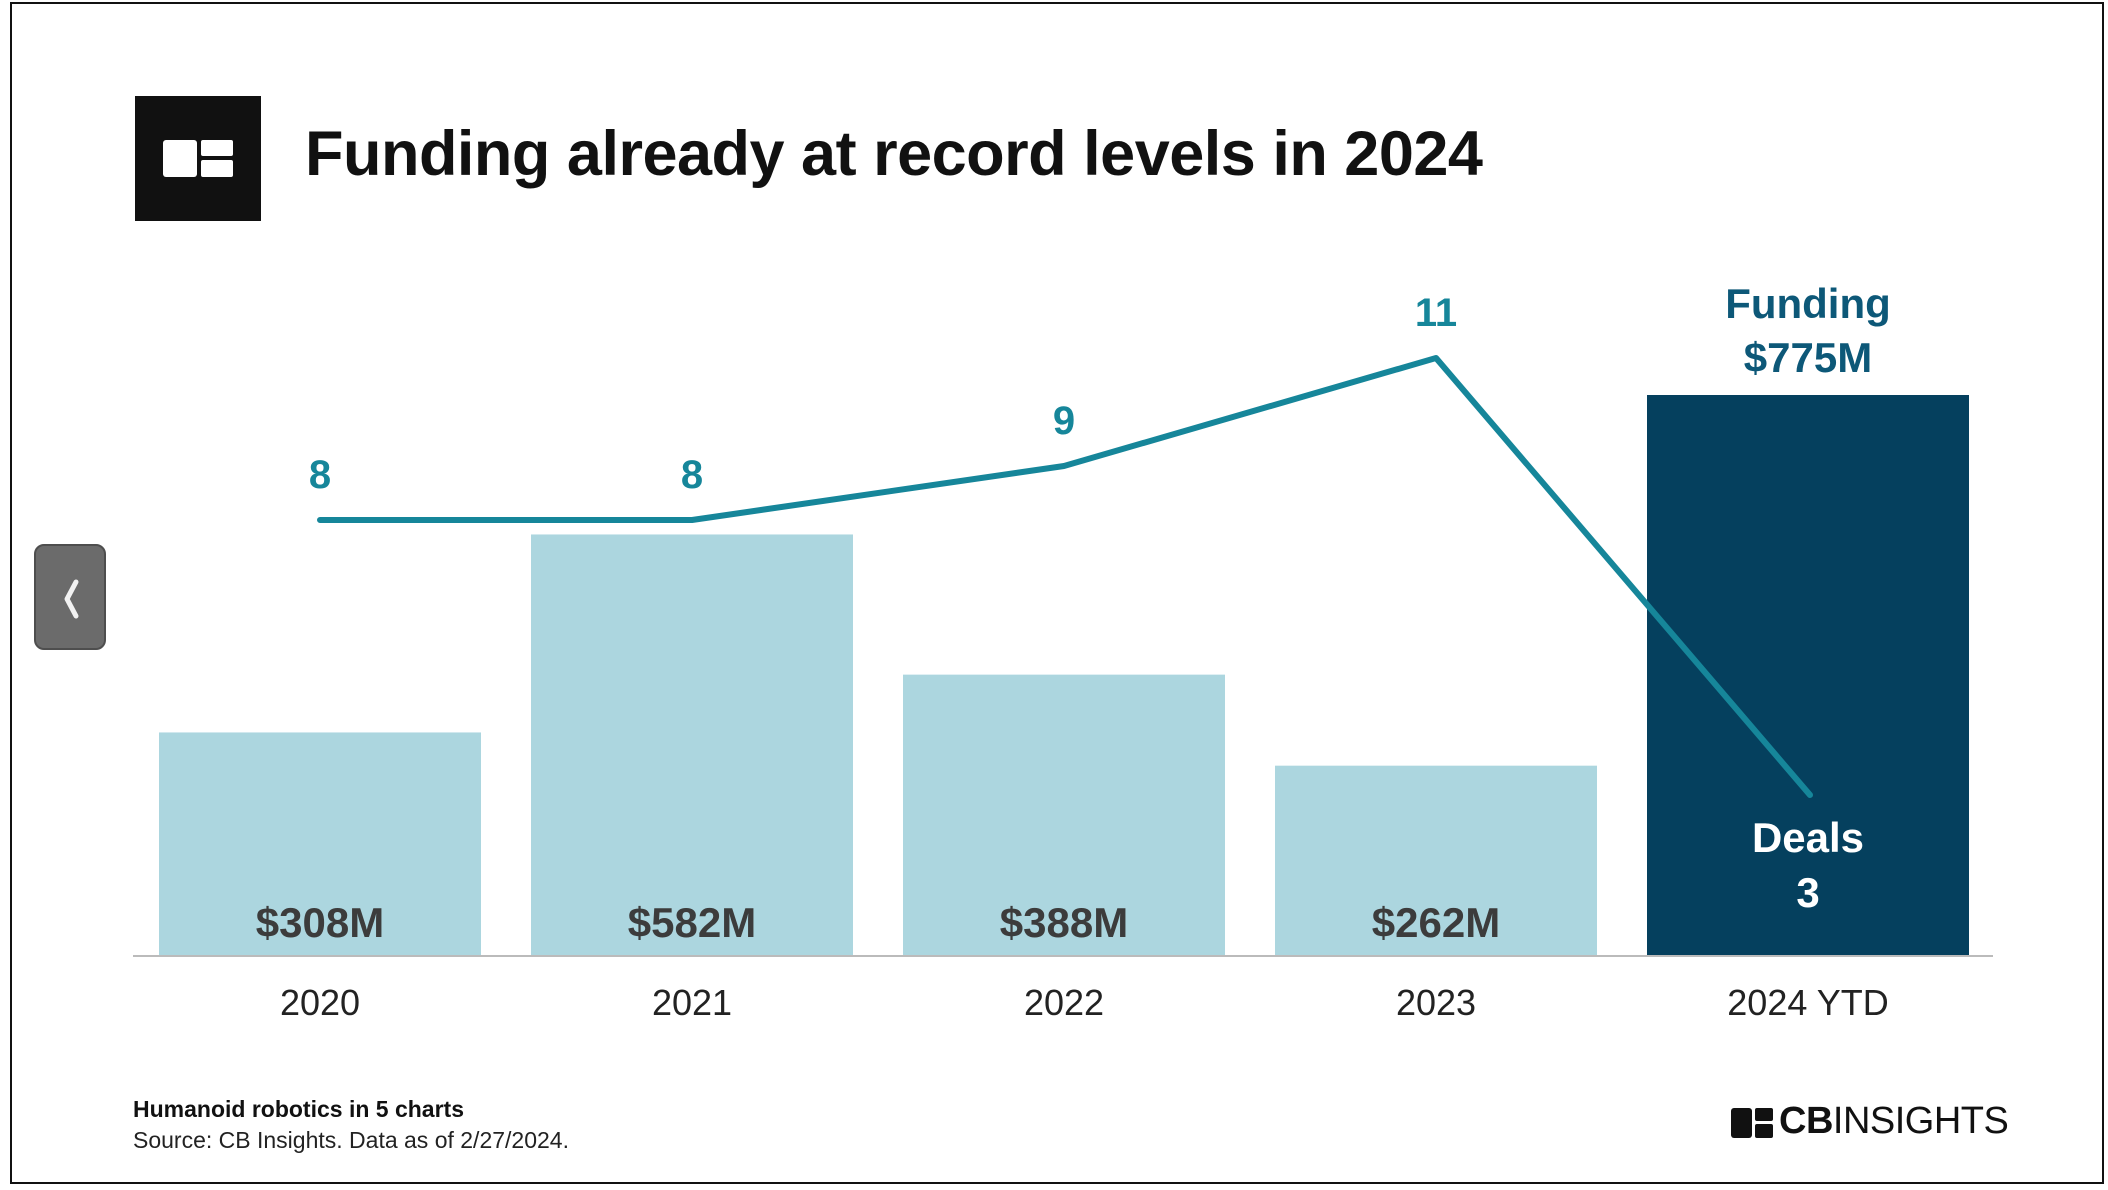 Image resolution: width=2108 pixels, height=1190 pixels. Describe the element at coordinates (1436, 922) in the screenshot. I see `funding-label-2023: $262M` at that location.